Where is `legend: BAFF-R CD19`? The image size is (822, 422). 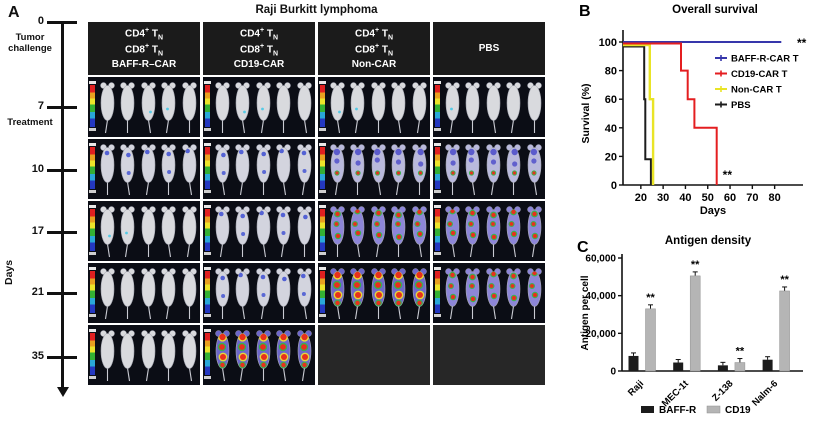
legend: BAFF-R CD19 is located at coordinates (696, 410).